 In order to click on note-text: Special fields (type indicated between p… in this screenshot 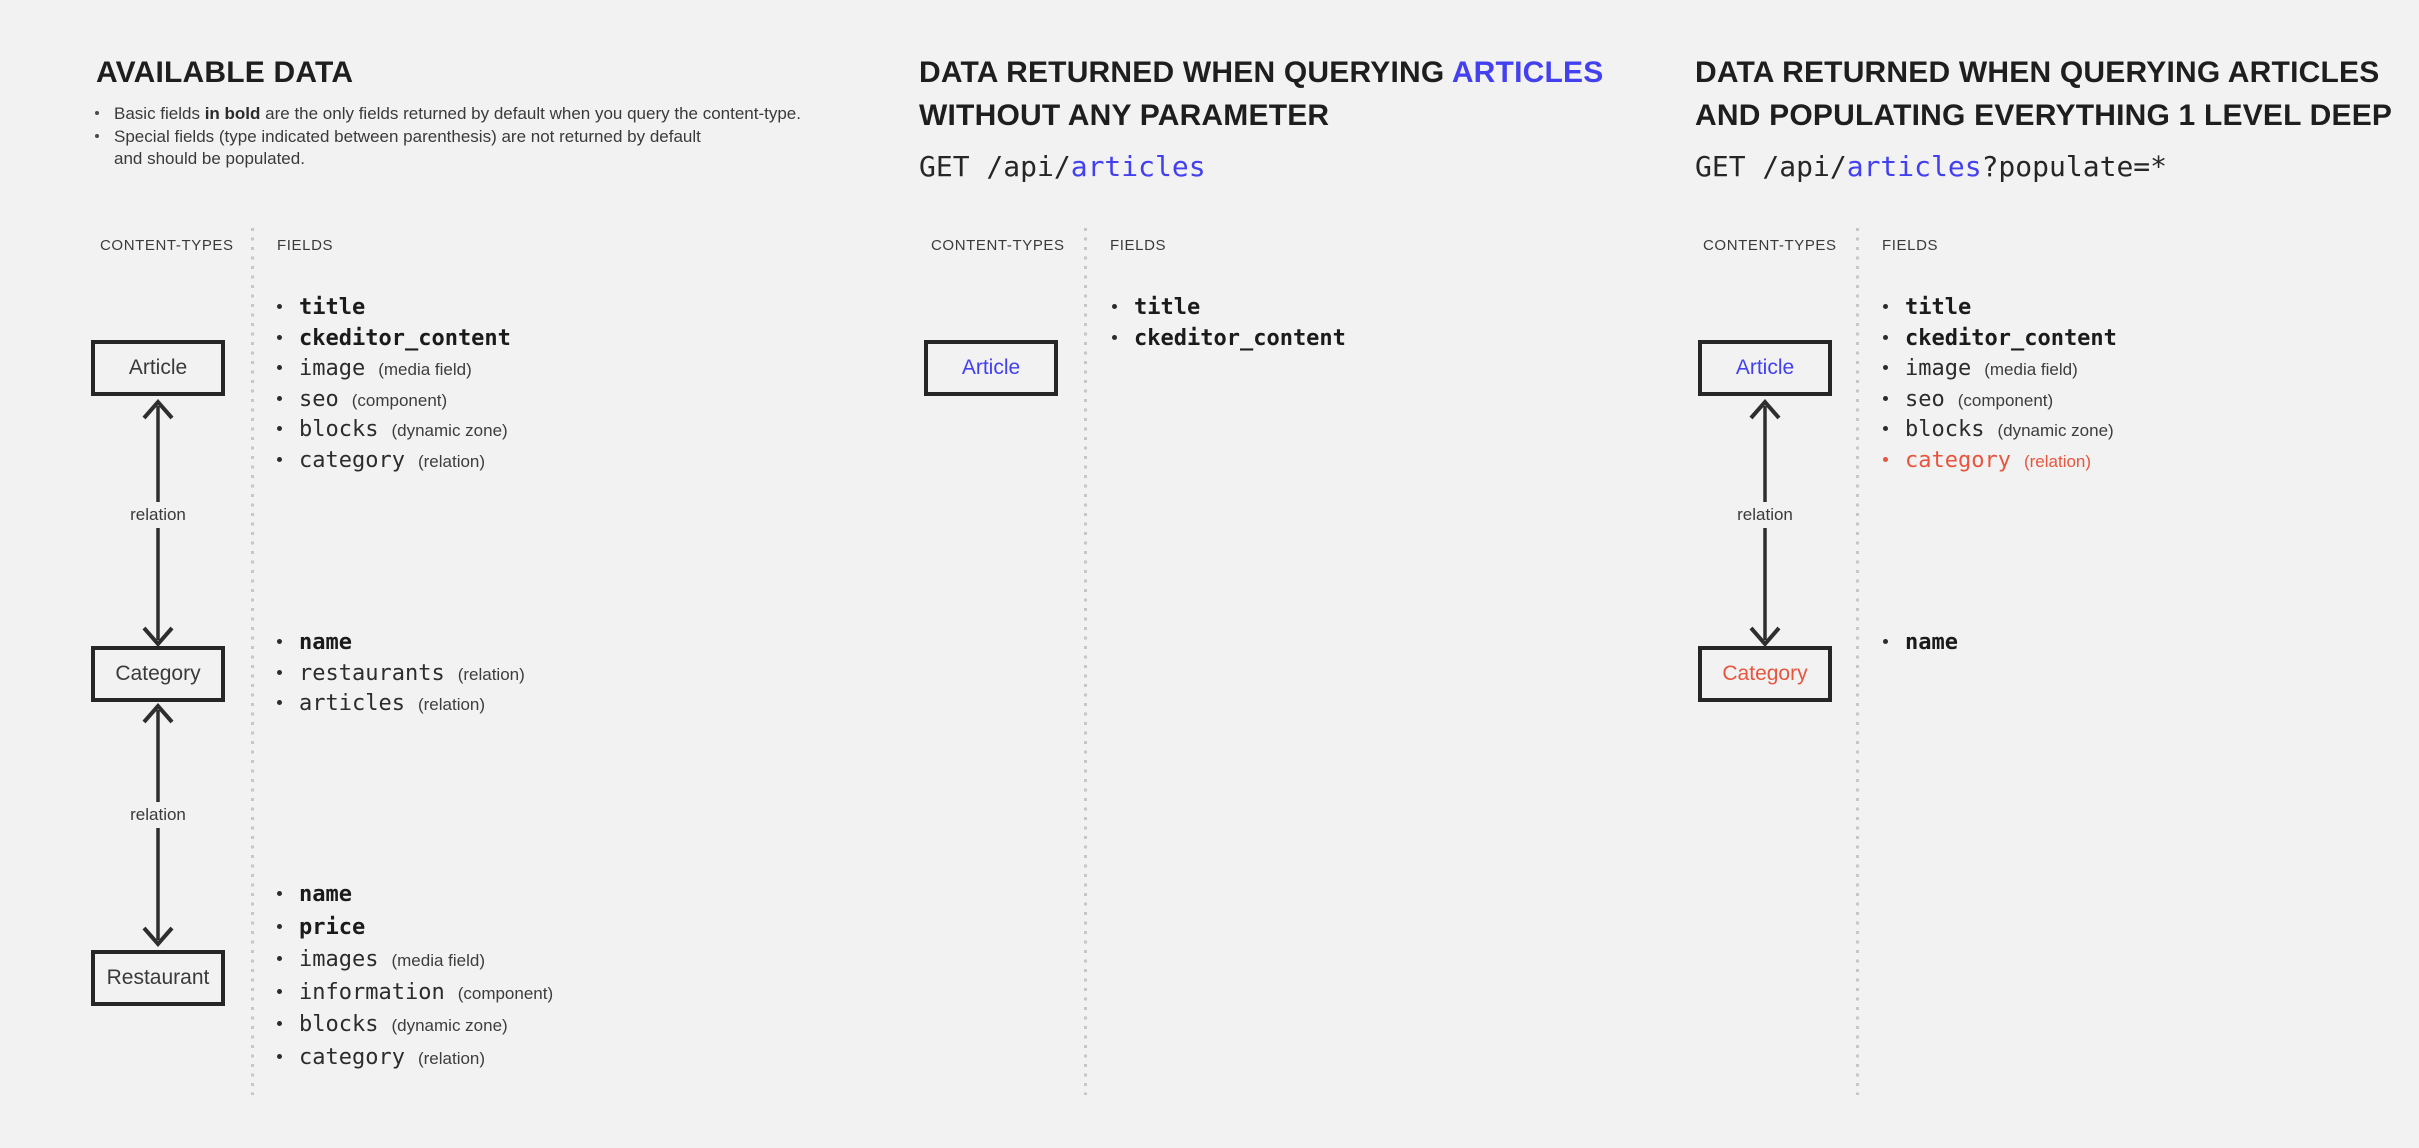, I will do `click(407, 136)`.